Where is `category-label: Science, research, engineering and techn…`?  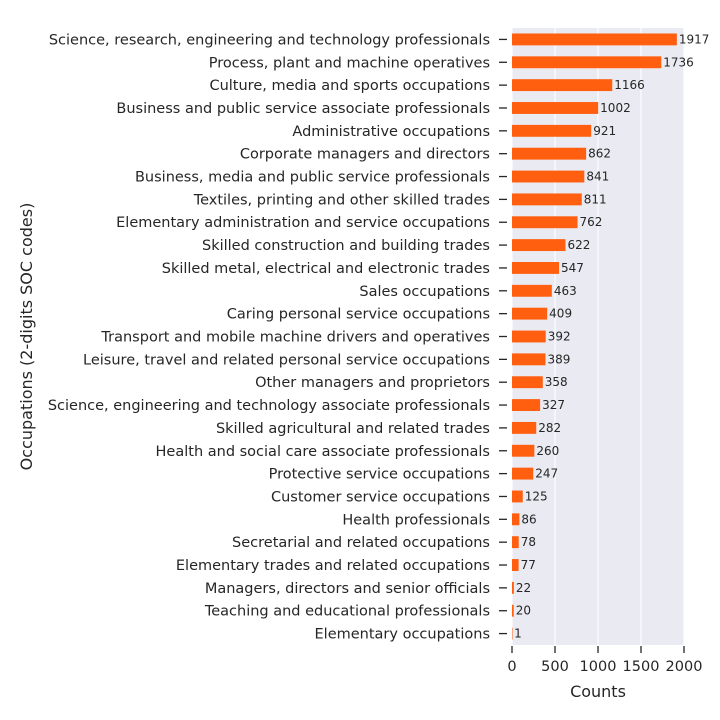 category-label: Science, research, engineering and techn… is located at coordinates (269, 40).